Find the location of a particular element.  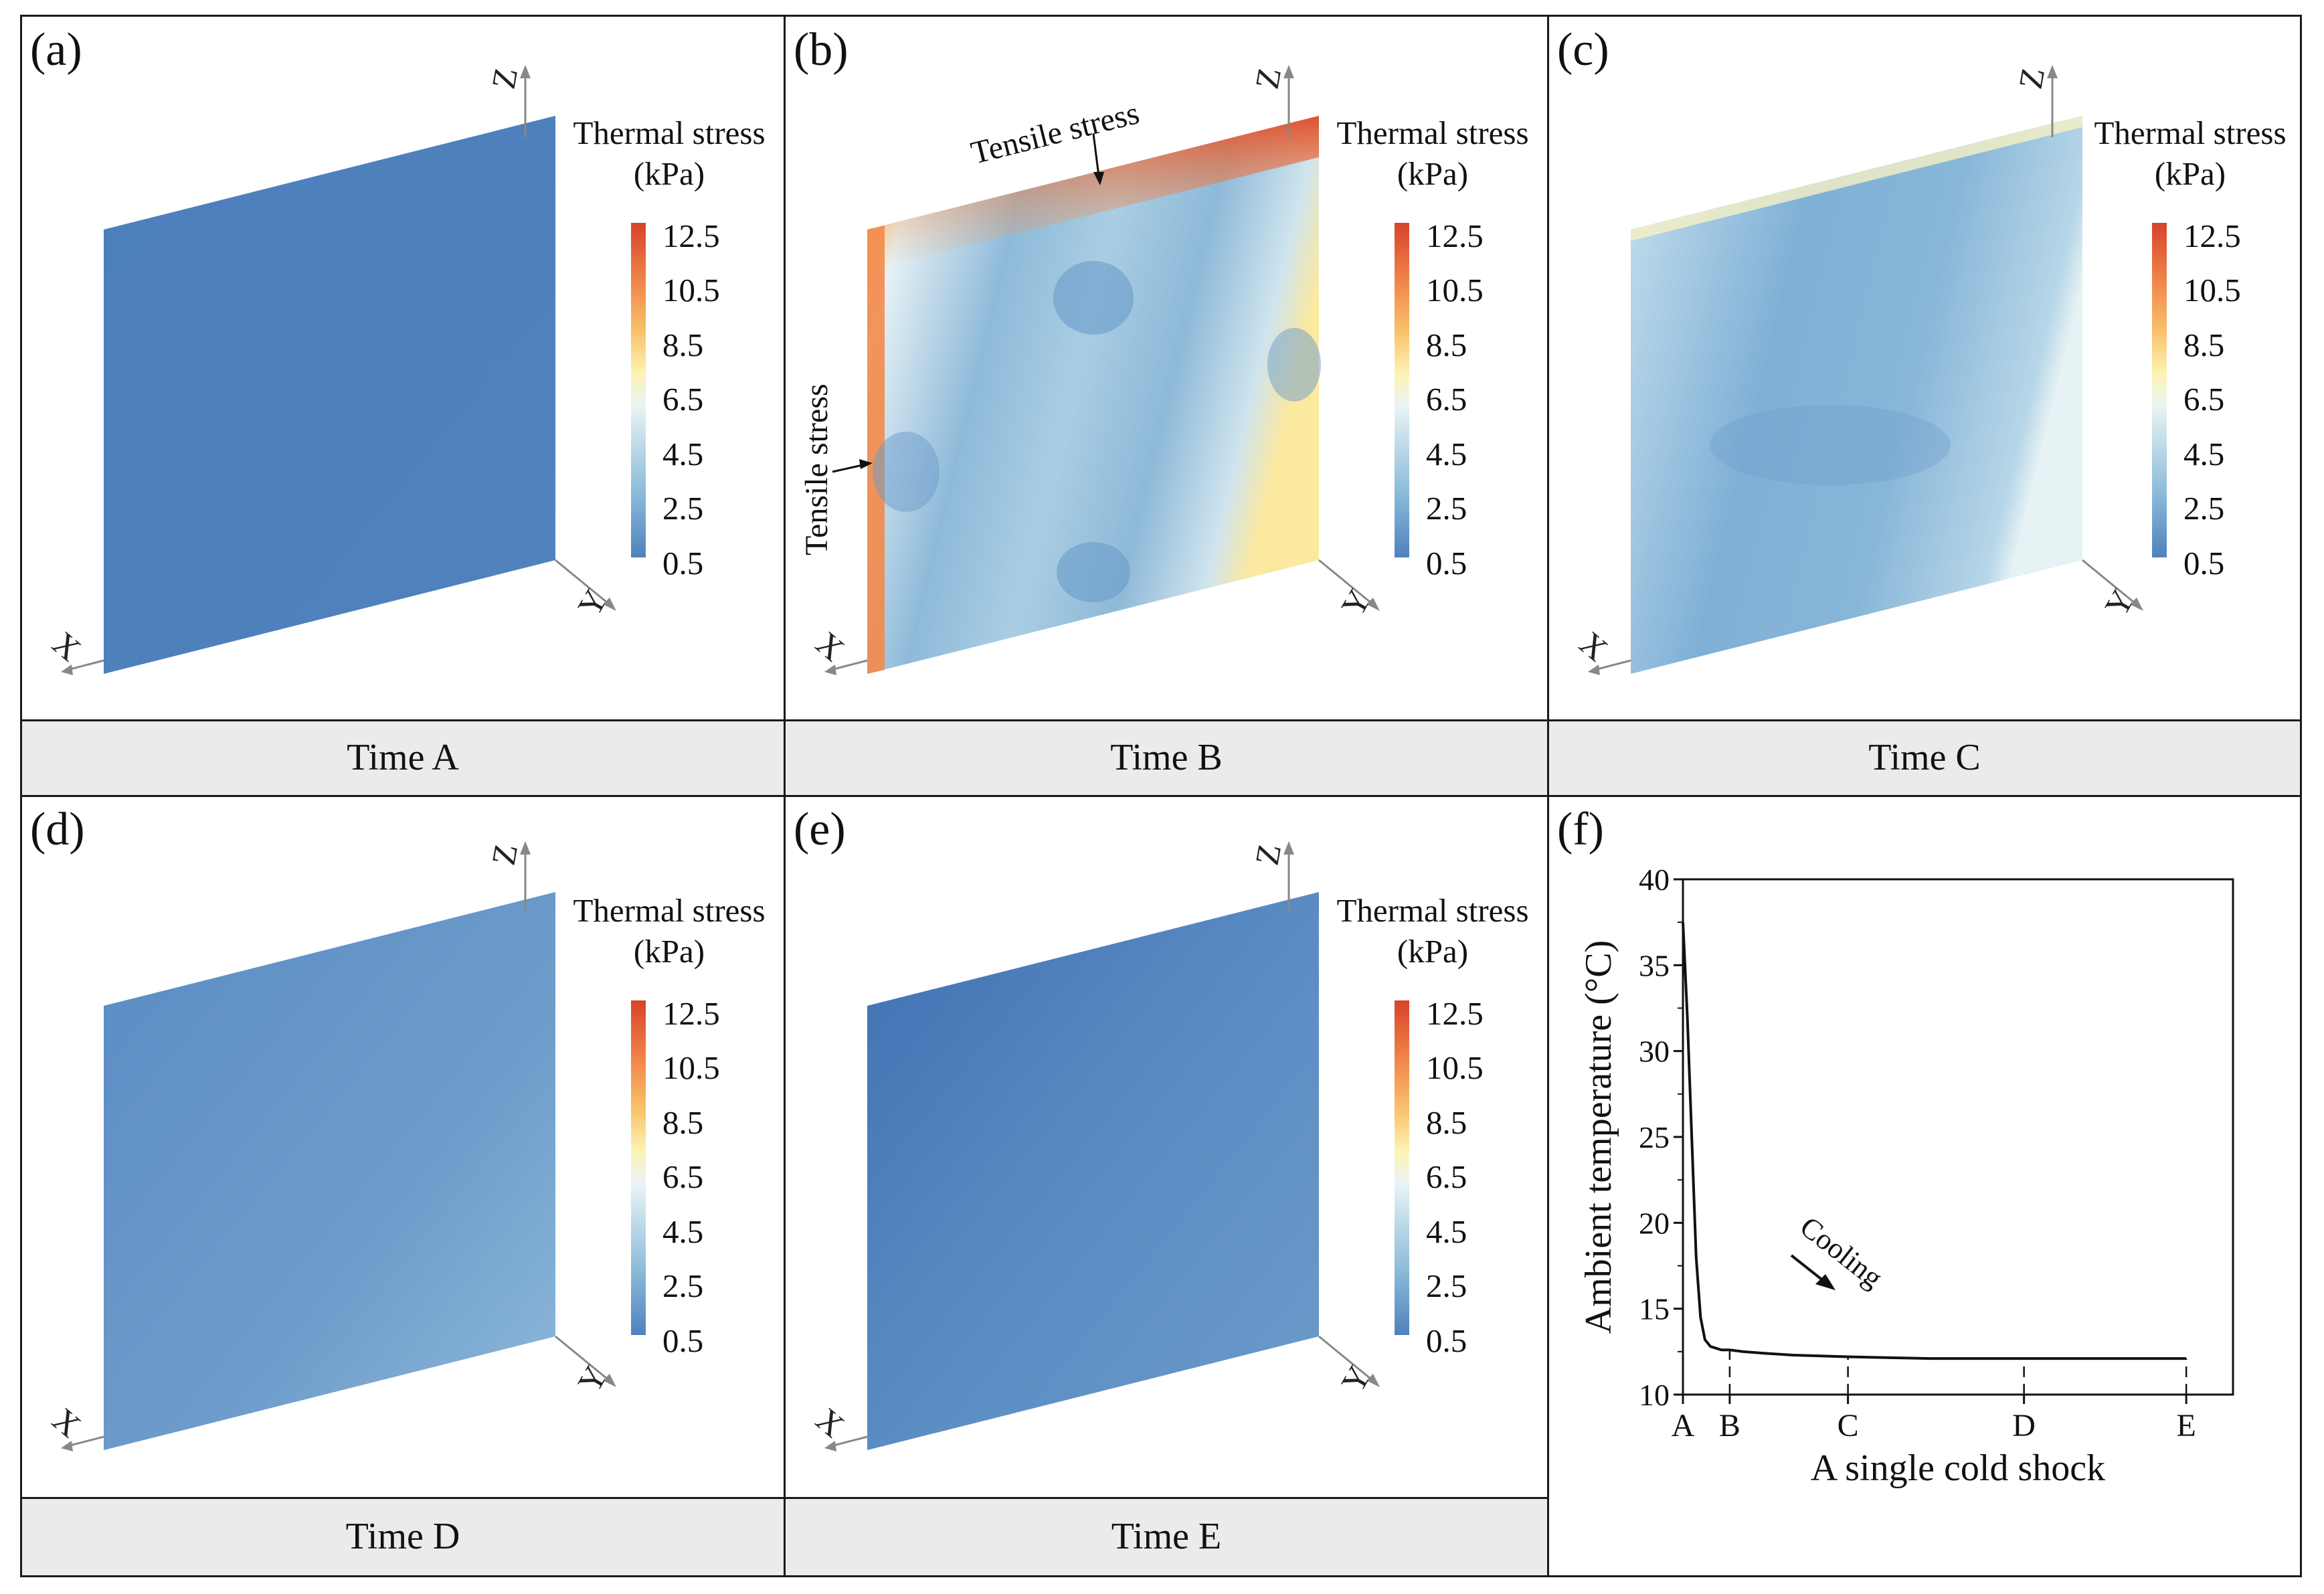

arrow-tensile-top is located at coordinates (1096, 155).